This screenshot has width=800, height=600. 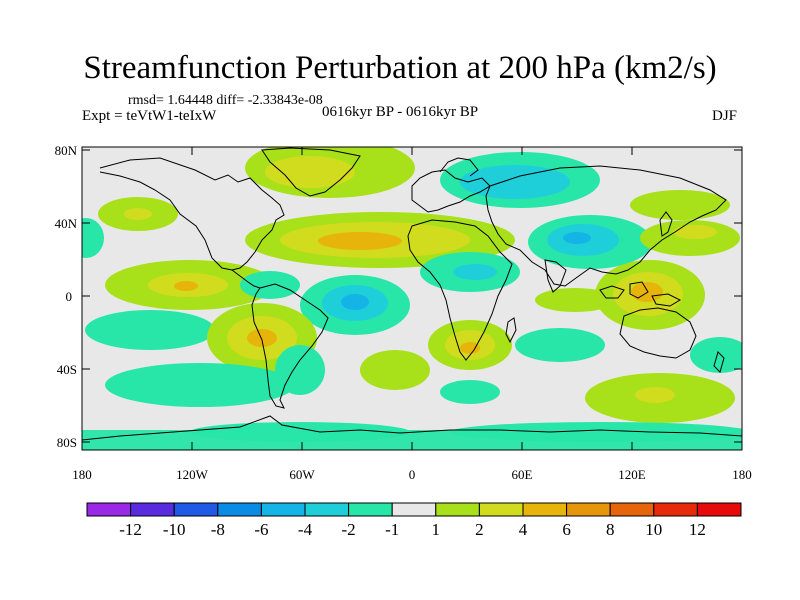 I want to click on colorbar-label: 8, so click(x=610, y=529).